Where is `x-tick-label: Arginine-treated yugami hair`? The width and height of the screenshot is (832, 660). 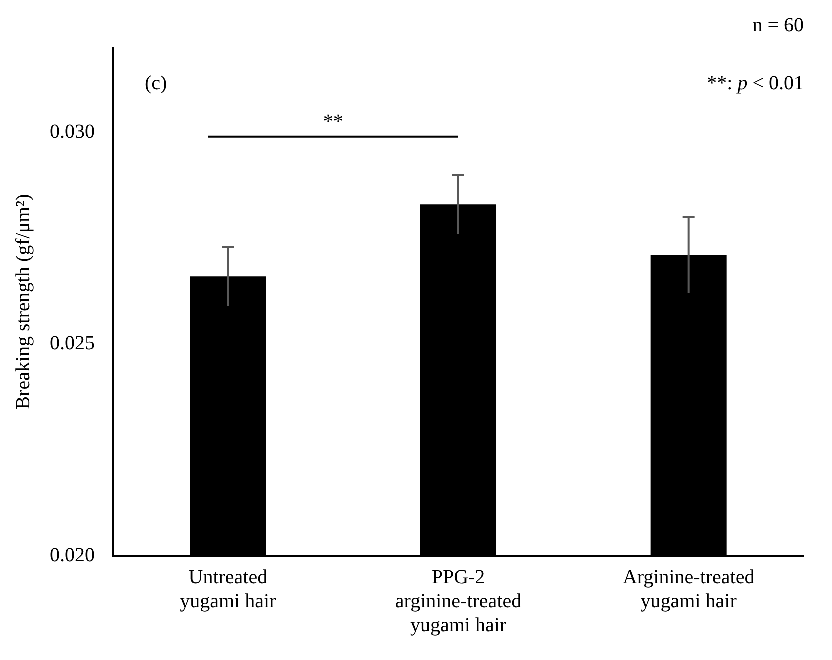
x-tick-label: Arginine-treated yugami hair is located at coordinates (688, 589).